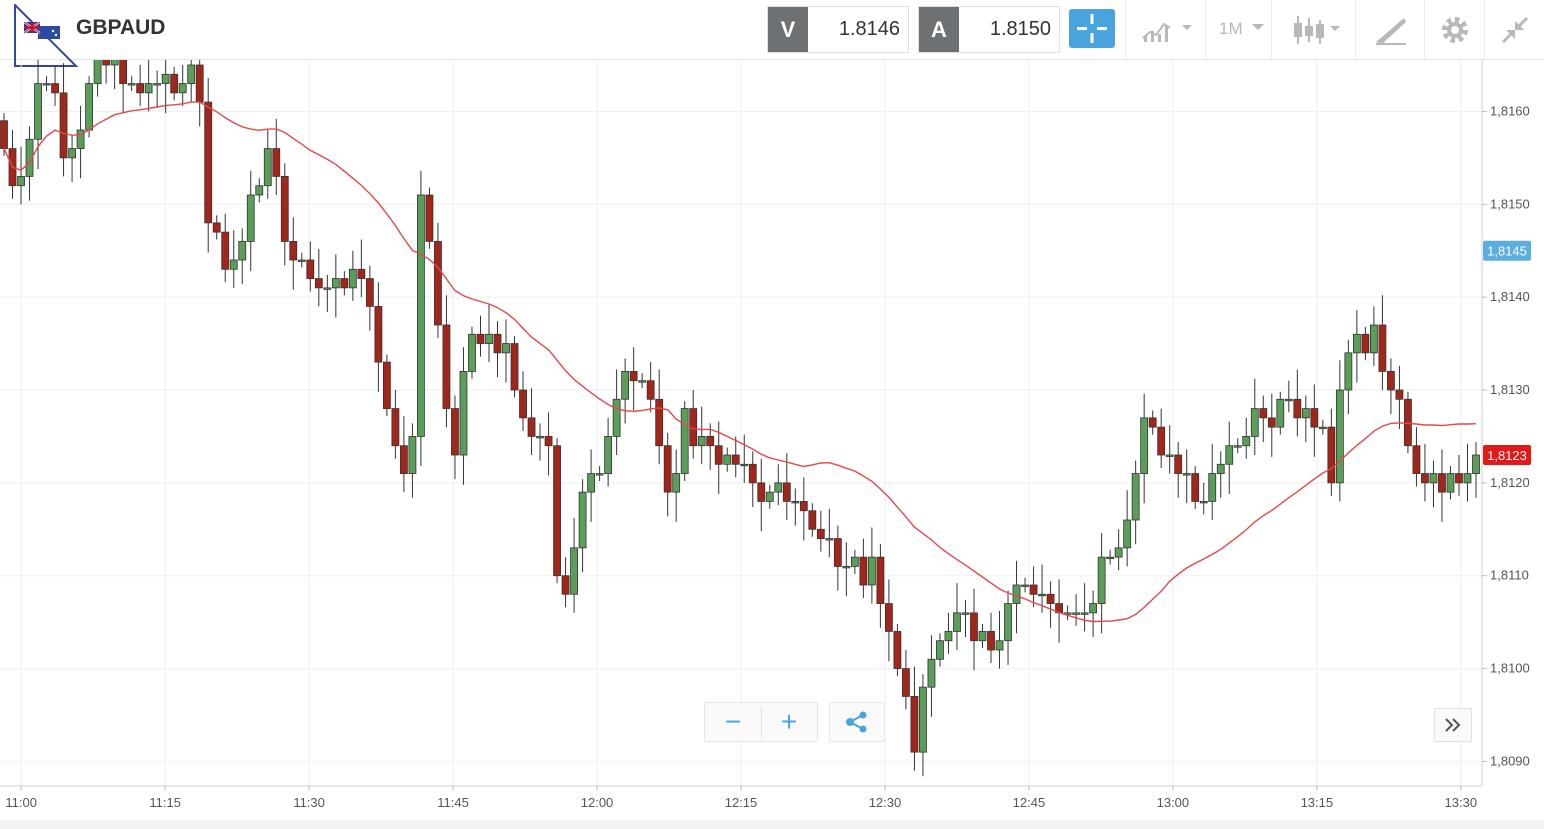 This screenshot has width=1544, height=829. I want to click on zoom-controls: − +, so click(761, 722).